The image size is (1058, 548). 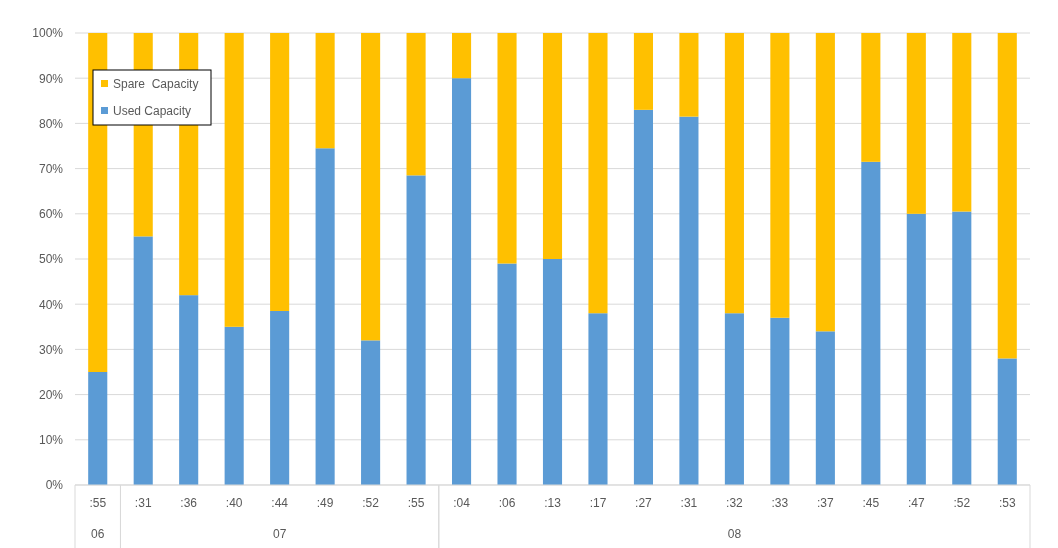 What do you see at coordinates (152, 111) in the screenshot?
I see `legend-label: Used Capacity` at bounding box center [152, 111].